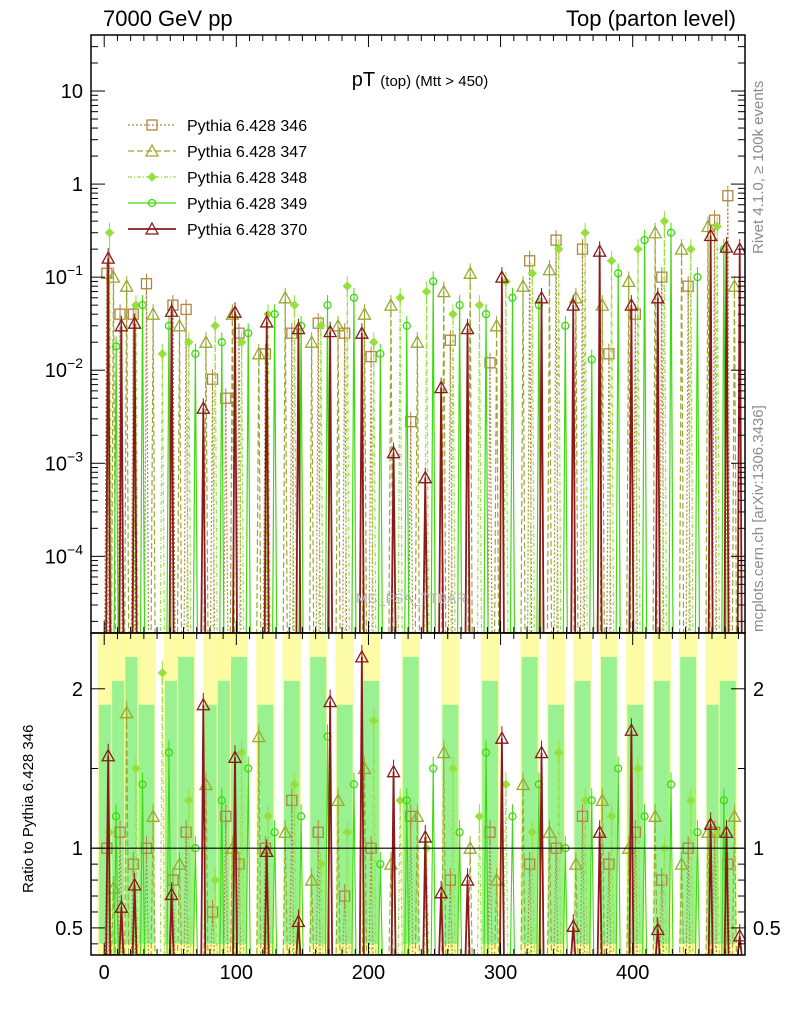 The height and width of the screenshot is (1024, 786). I want to click on legend-label-pythia-6-428-370: Pythia 6.428 370, so click(247, 230).